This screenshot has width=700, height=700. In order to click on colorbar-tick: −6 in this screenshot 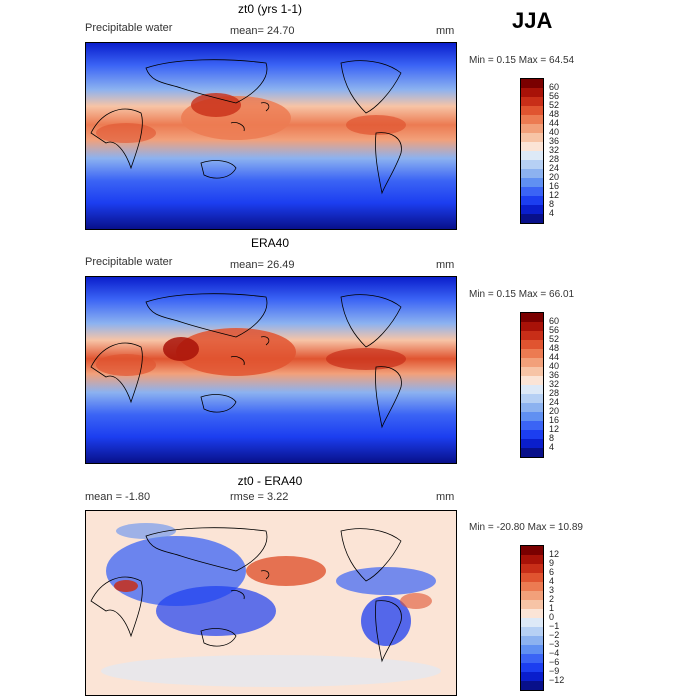, I will do `click(554, 662)`.